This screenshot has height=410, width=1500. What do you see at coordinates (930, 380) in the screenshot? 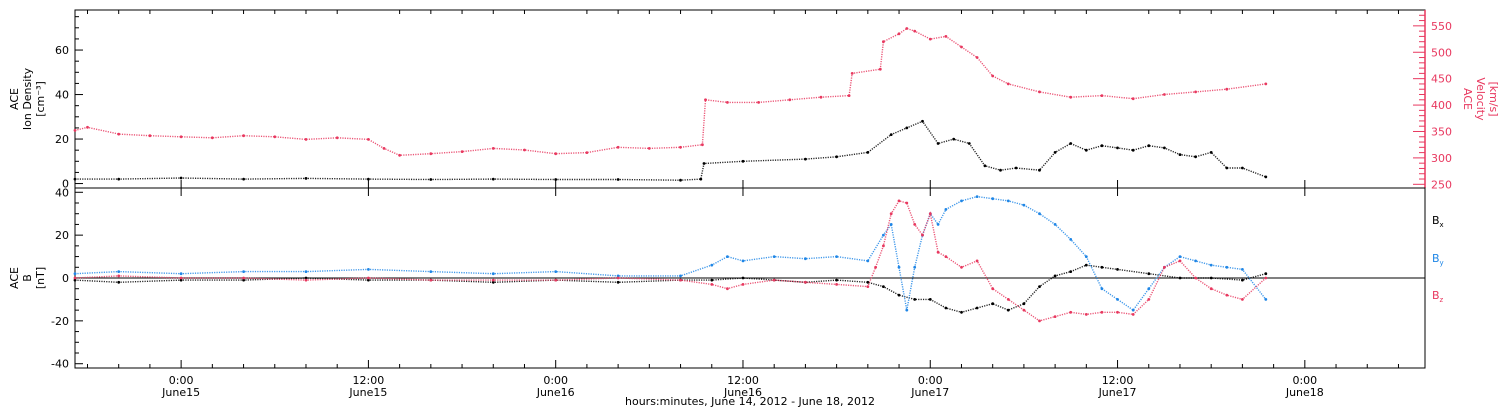
I see `x-tick-time-label: 0:00` at bounding box center [930, 380].